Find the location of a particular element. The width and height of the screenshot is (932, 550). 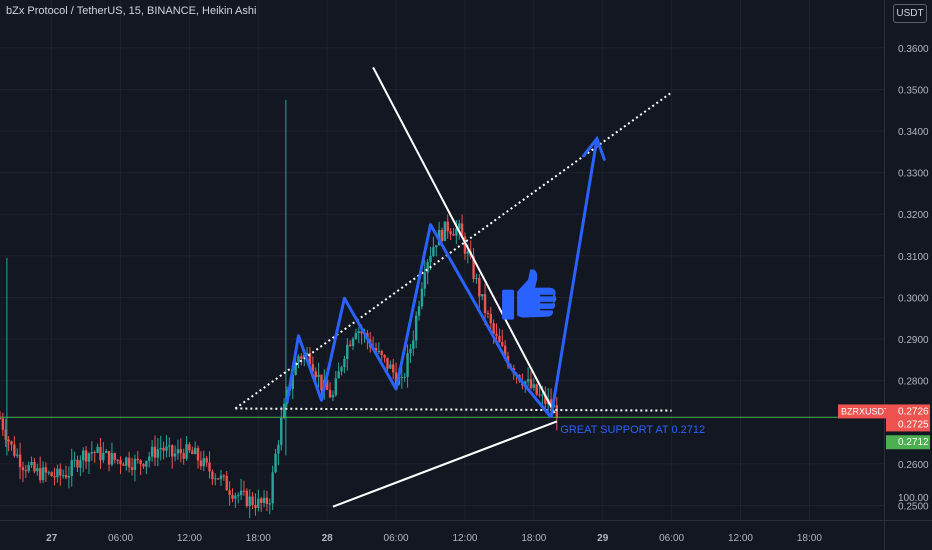

thumbs-up-icon is located at coordinates (529, 294).